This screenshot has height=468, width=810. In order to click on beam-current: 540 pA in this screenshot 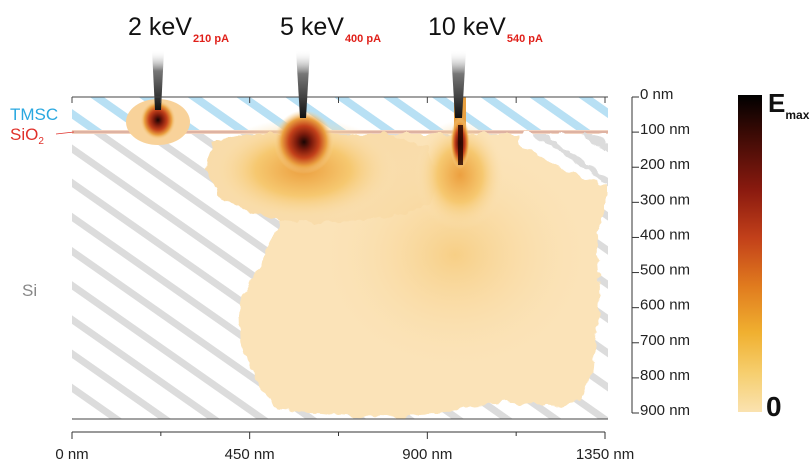, I will do `click(525, 39)`.